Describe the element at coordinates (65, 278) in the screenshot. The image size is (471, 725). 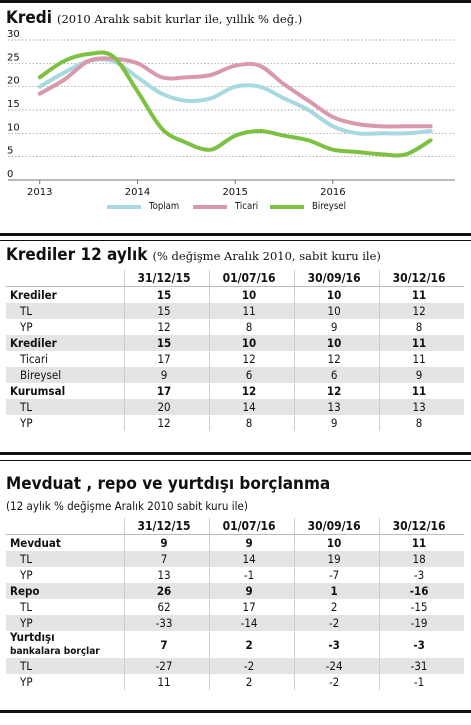
I see `header-blank` at that location.